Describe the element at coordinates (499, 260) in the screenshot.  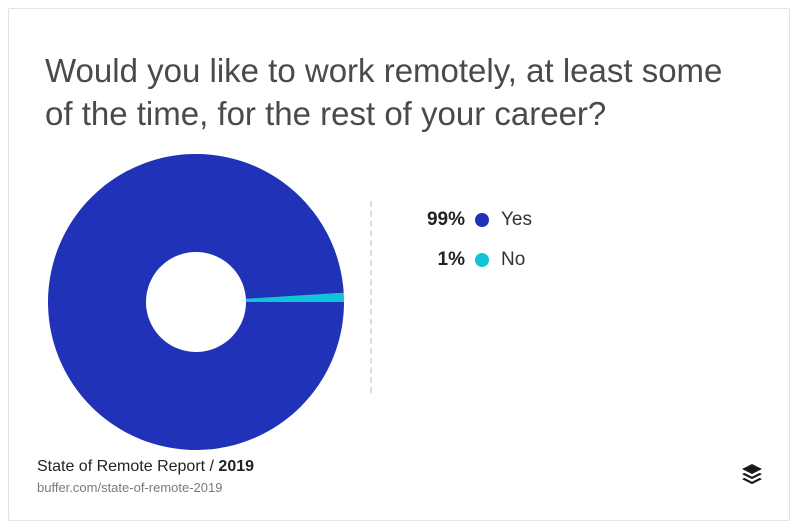
I see `legend-item-no: 1% No` at that location.